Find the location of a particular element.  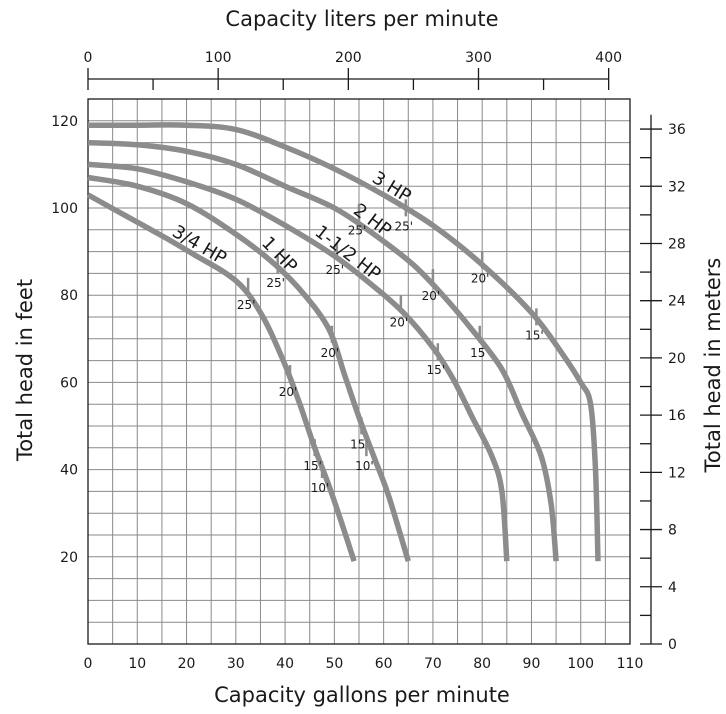

top-tick-label: 200 is located at coordinates (348, 58).